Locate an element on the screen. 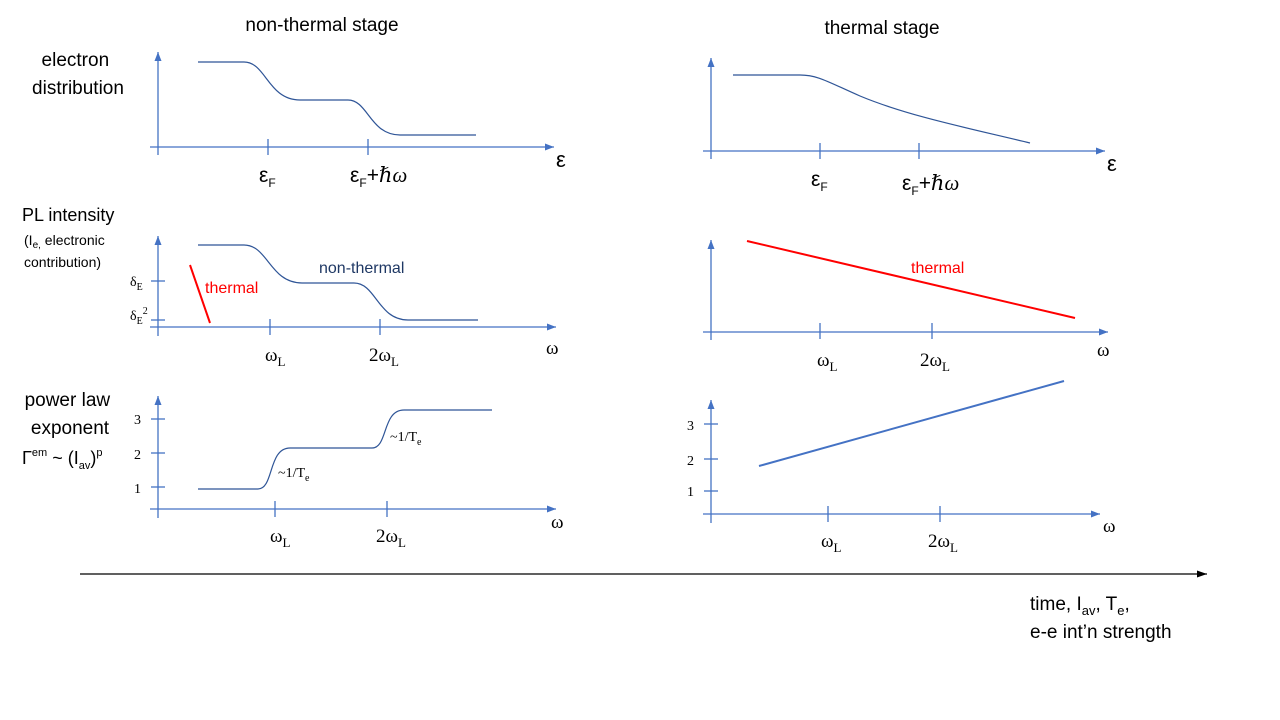  power-law-formula: Γem ~ (Iav)p is located at coordinates (62, 459).